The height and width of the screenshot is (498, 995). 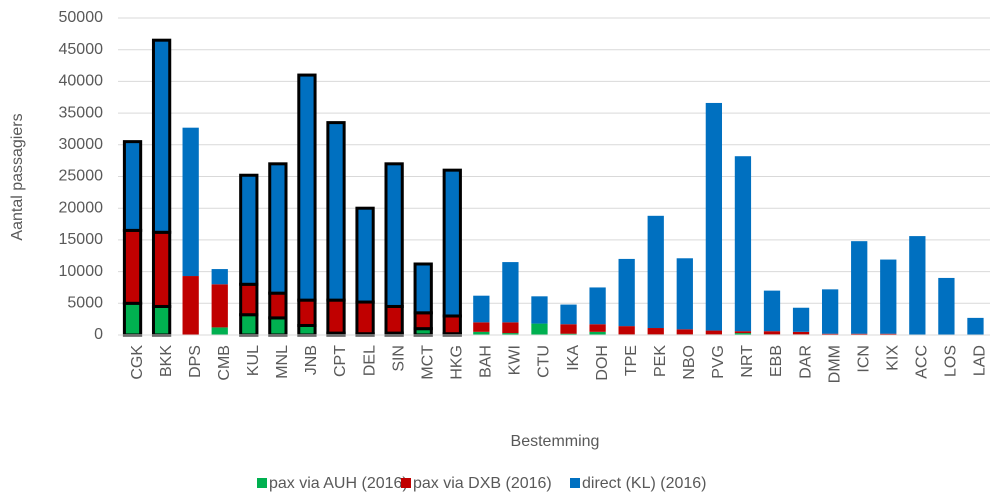 I want to click on y-tick-label: 5000, so click(x=85, y=303).